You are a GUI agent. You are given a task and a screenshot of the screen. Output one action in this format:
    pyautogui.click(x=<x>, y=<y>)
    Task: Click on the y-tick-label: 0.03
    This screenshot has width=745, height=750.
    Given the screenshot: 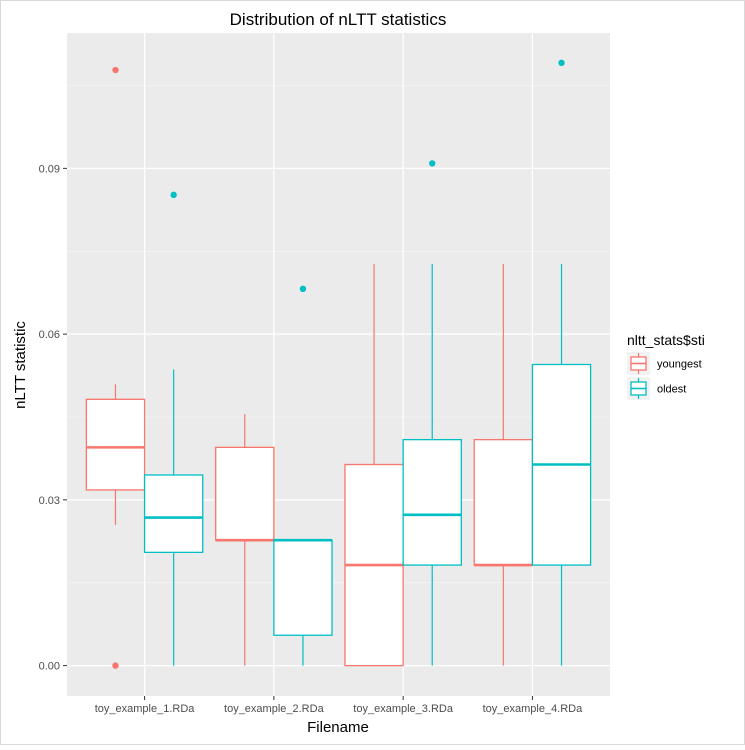 What is the action you would take?
    pyautogui.click(x=49, y=501)
    